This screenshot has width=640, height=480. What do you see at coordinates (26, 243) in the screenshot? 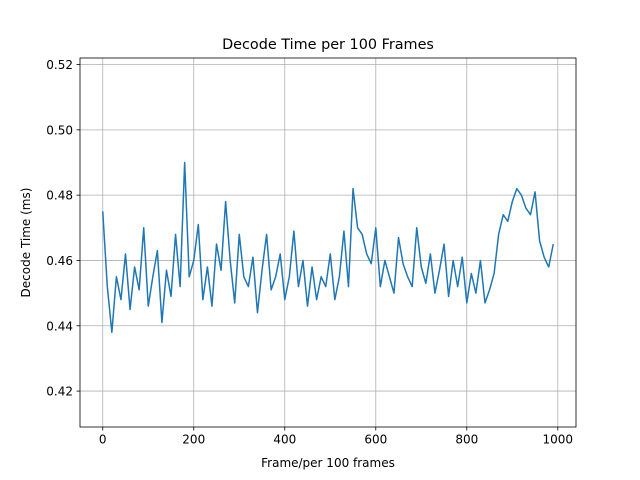
I see `y-axis-label: Decode Time (ms)` at bounding box center [26, 243].